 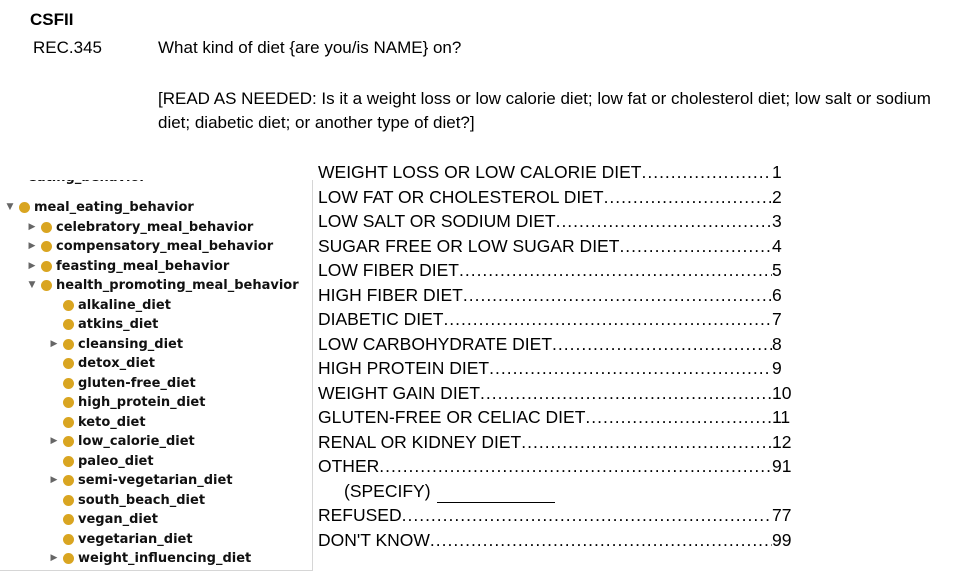 What do you see at coordinates (495, 495) in the screenshot?
I see `specify-blank` at bounding box center [495, 495].